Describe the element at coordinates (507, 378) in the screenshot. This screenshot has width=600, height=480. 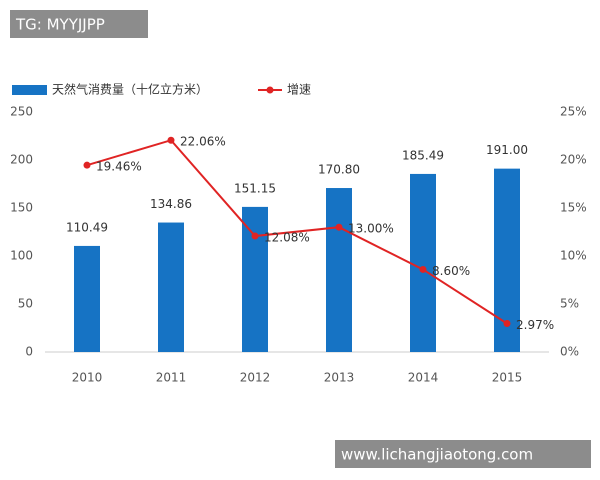
I see `x-tick-label: 2015` at that location.